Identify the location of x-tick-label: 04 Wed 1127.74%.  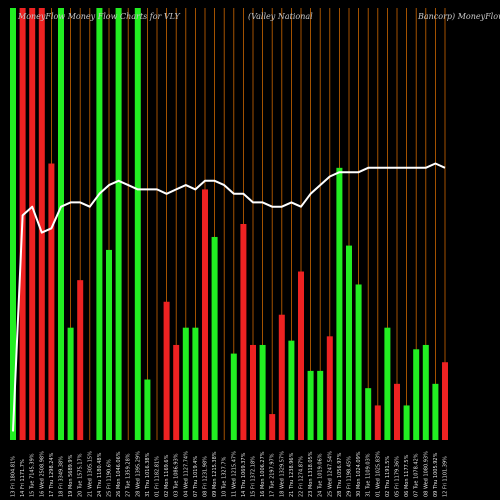
(186, 474).